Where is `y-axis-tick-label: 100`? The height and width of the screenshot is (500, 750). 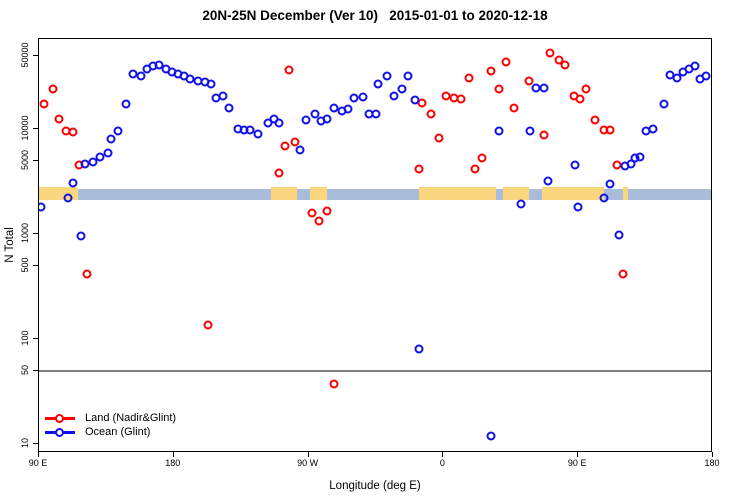 y-axis-tick-label: 100 is located at coordinates (25, 338).